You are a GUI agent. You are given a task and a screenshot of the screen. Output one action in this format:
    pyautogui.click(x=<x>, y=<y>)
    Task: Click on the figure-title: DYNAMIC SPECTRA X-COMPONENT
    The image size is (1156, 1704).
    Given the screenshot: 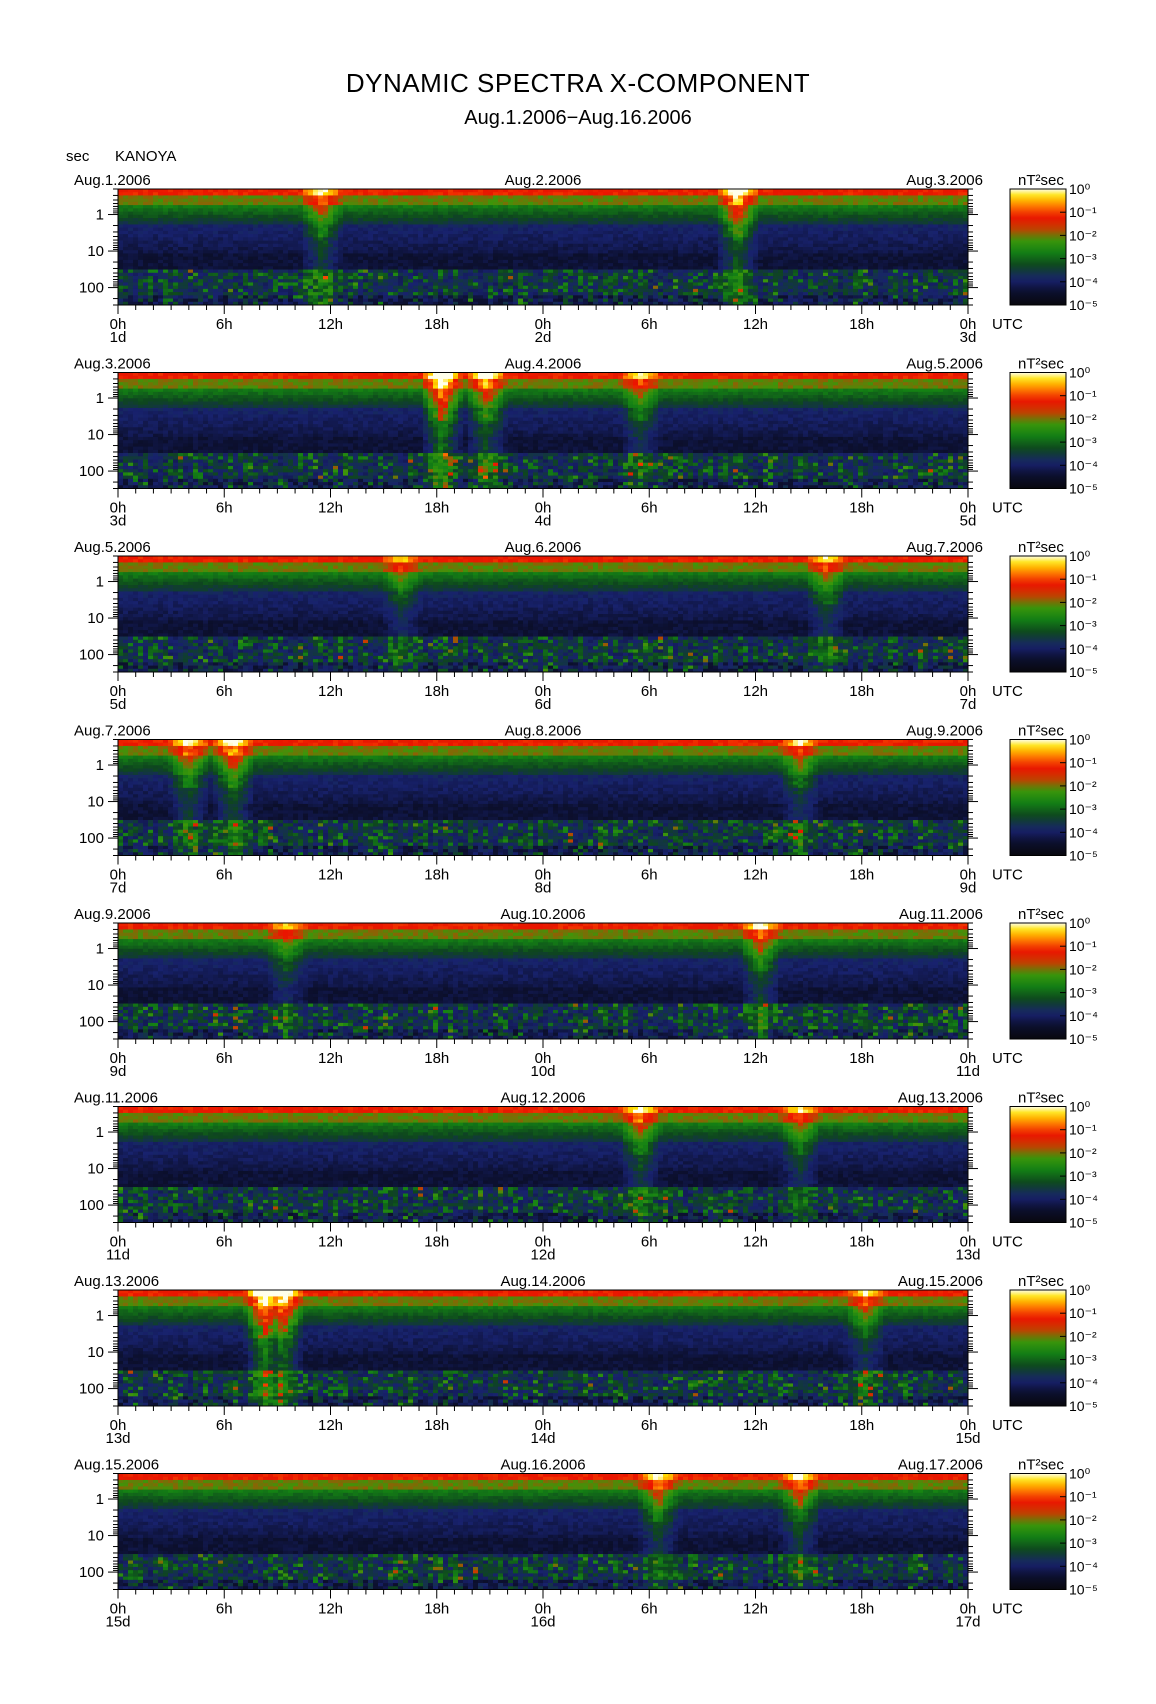 What is the action you would take?
    pyautogui.click(x=578, y=83)
    